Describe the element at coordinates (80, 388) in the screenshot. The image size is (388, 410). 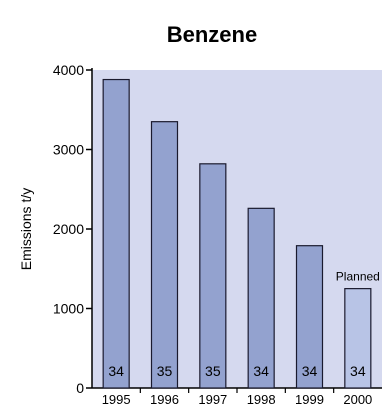
I see `y-tick-label: 0` at that location.